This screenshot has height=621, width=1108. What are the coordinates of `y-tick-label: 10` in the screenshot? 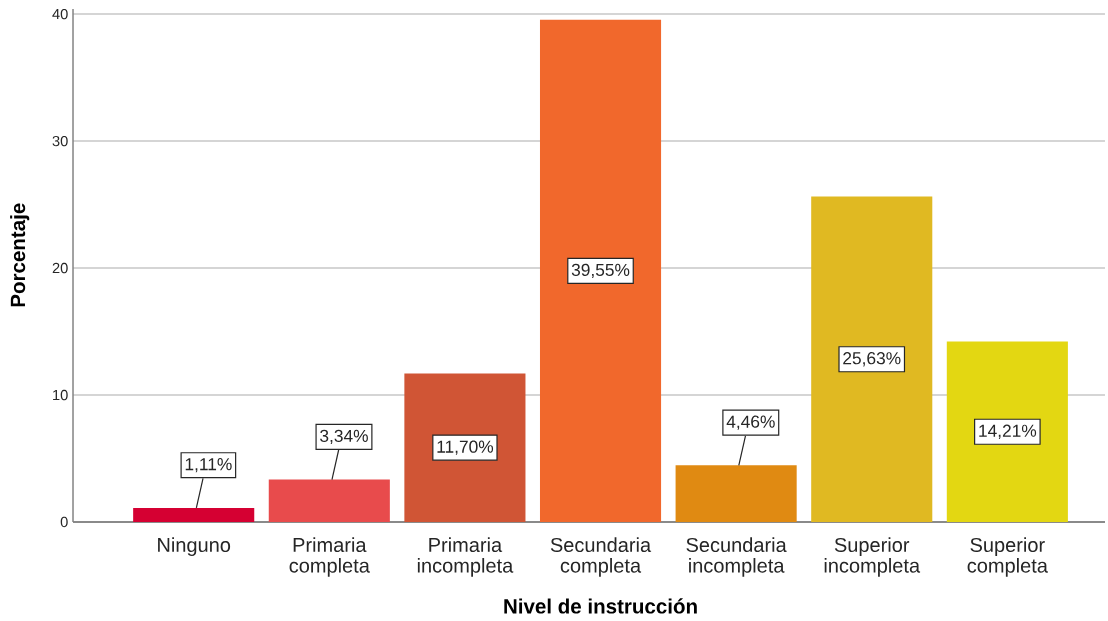 It's located at (60, 395).